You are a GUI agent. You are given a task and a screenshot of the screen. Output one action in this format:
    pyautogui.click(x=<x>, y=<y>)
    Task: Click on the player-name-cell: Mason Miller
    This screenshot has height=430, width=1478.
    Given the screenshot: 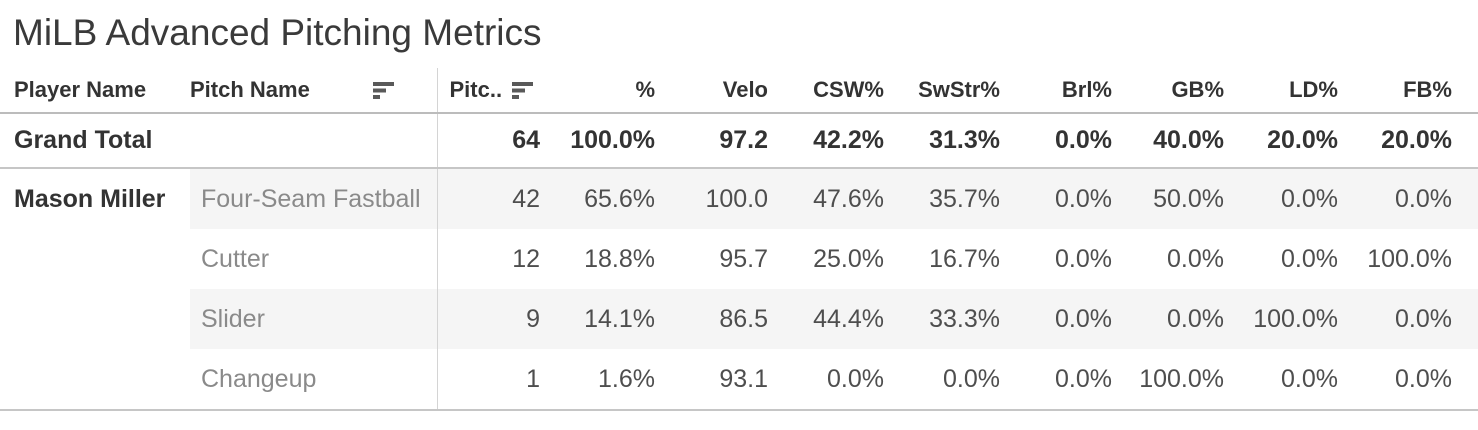 What is the action you would take?
    pyautogui.click(x=90, y=198)
    